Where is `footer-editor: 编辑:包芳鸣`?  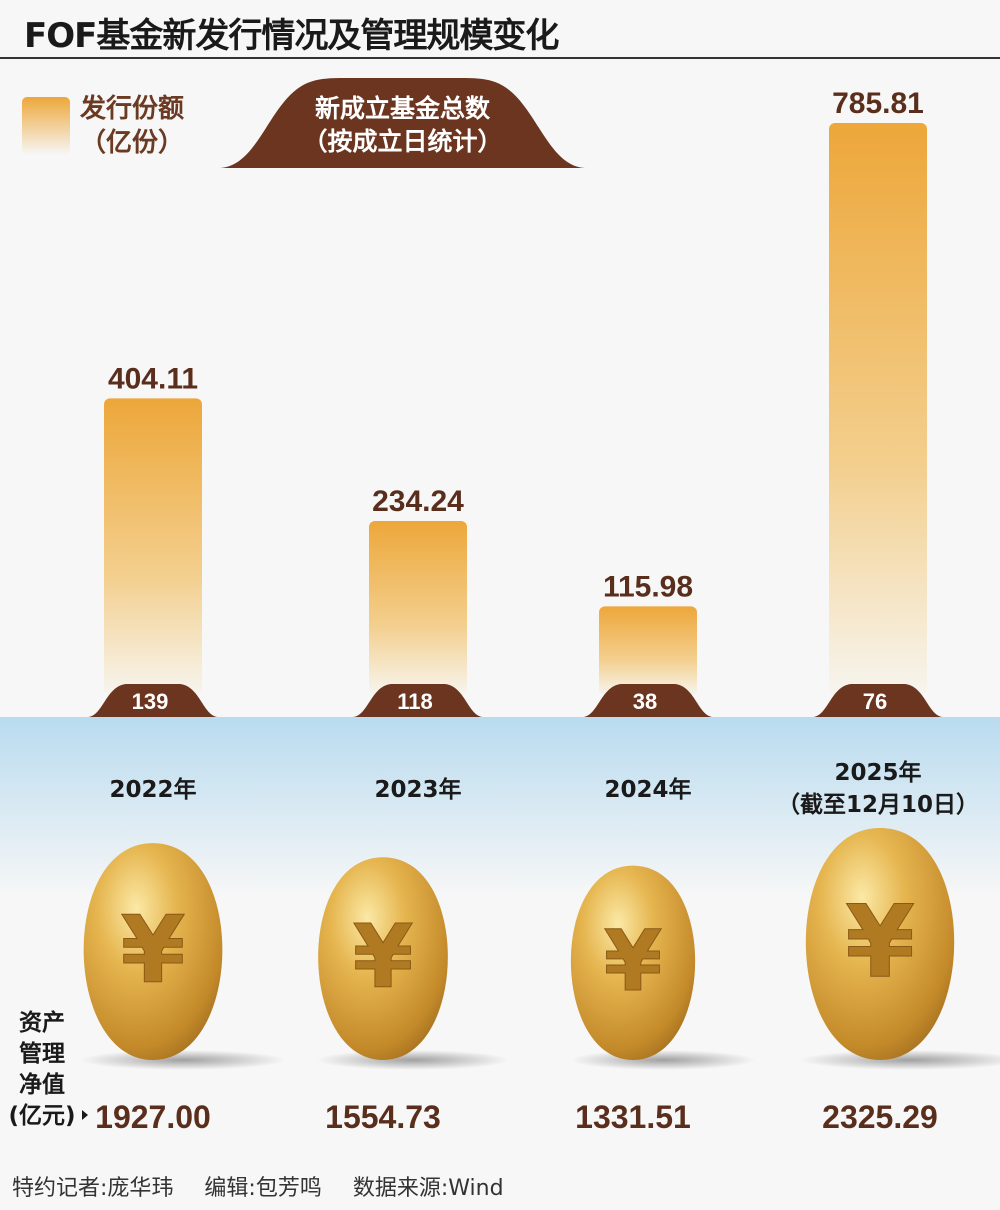
footer-editor: 编辑:包芳鸣 is located at coordinates (263, 1188).